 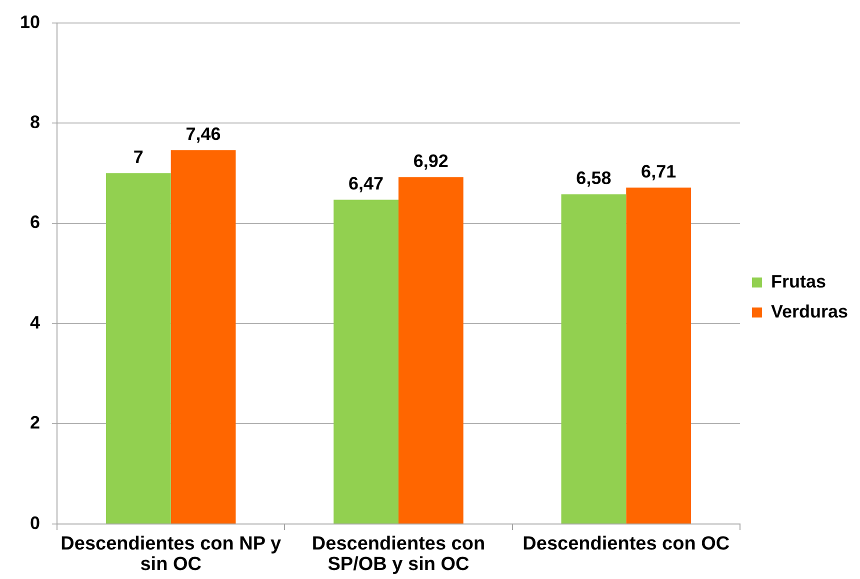 What do you see at coordinates (35, 522) in the screenshot?
I see `y-tick-label: 0` at bounding box center [35, 522].